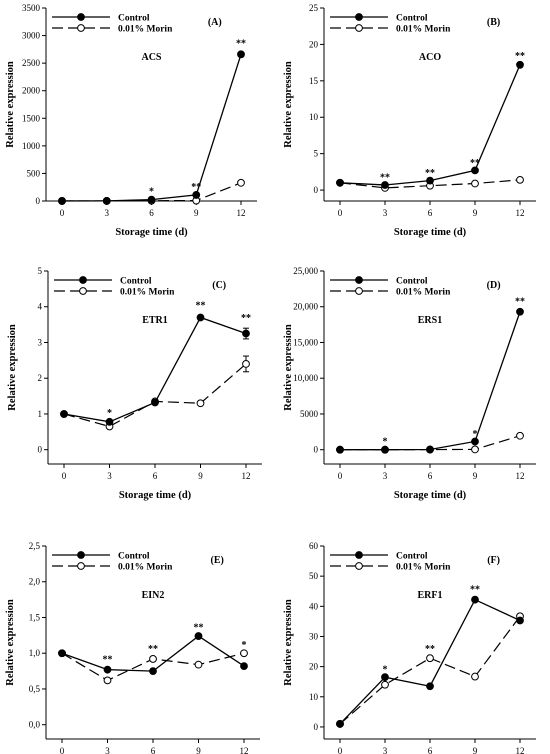 The width and height of the screenshot is (550, 754). I want to click on gene-label: ERS1, so click(430, 320).